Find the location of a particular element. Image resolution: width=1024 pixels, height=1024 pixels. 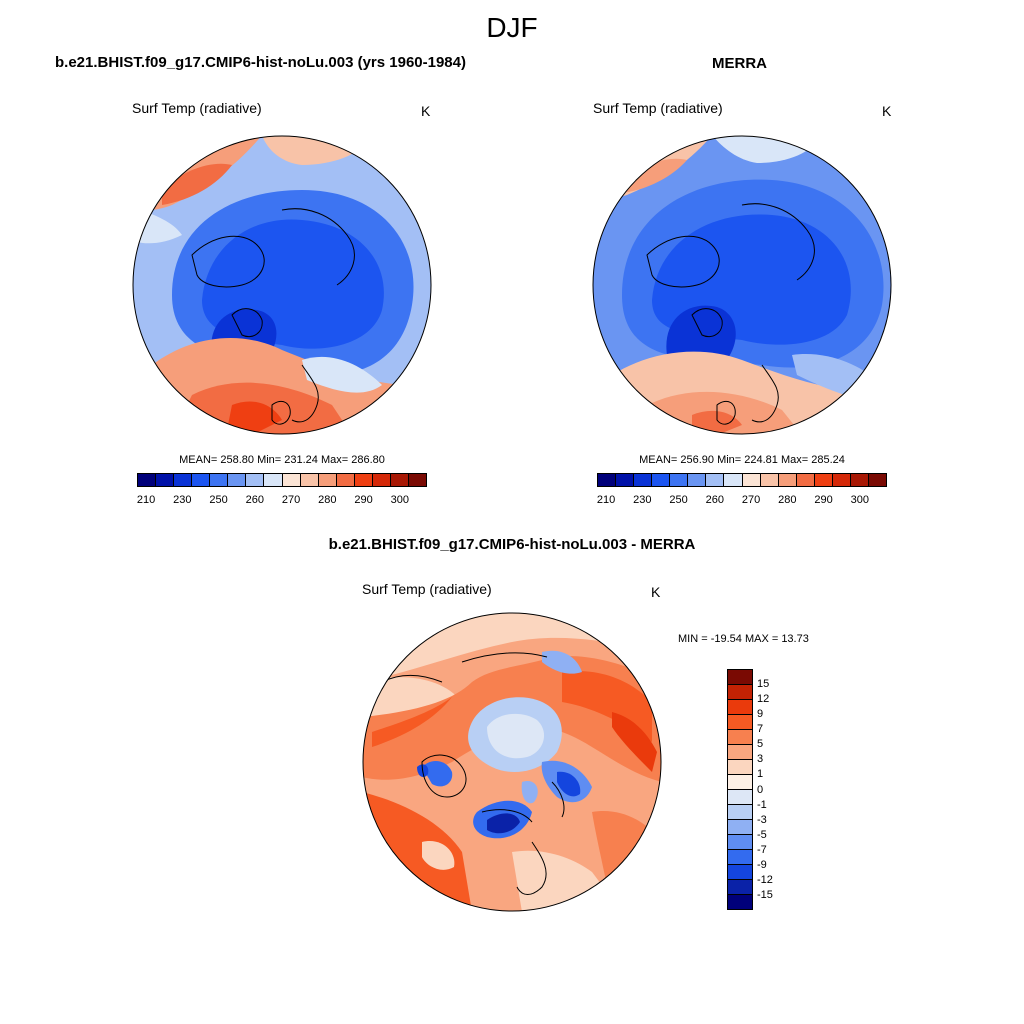

diff-variable-label: Surf Temp (radiative) is located at coordinates (427, 589).